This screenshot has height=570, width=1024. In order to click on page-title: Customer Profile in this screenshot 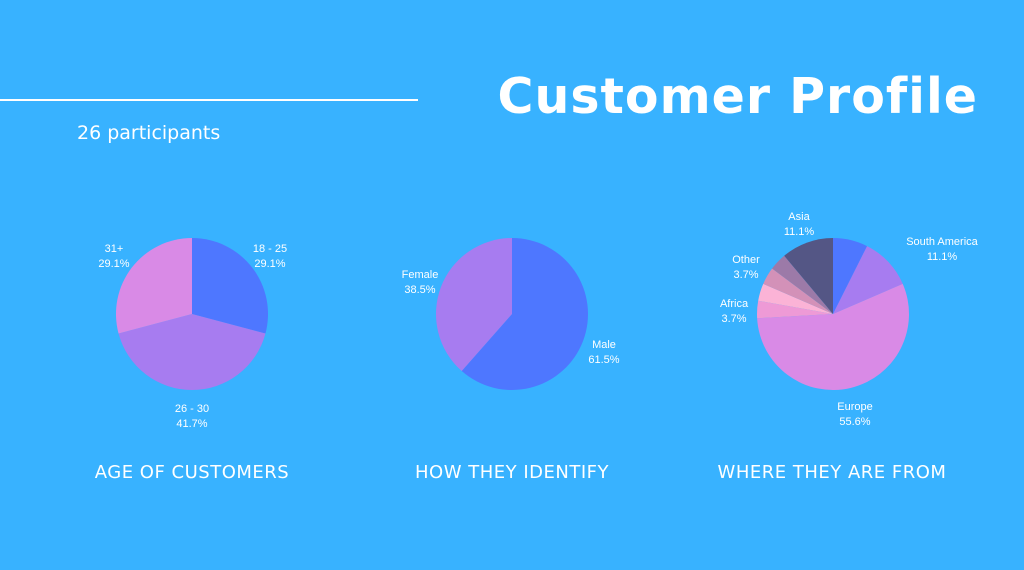, I will do `click(737, 96)`.